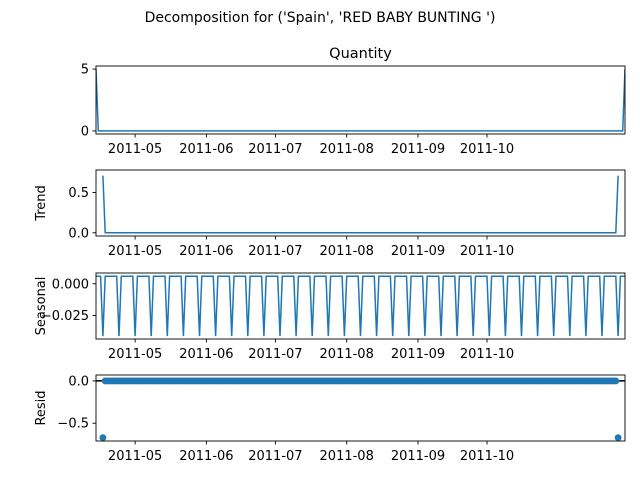 The width and height of the screenshot is (640, 480). What do you see at coordinates (360, 54) in the screenshot?
I see `subplot-title-quantity: Quantity` at bounding box center [360, 54].